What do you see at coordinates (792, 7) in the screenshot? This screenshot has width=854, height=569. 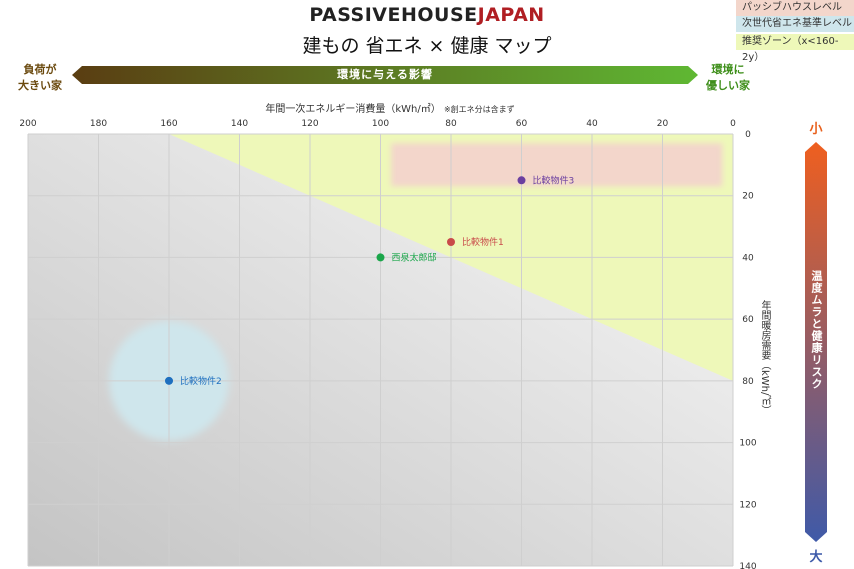 I see `legend-label: パッシブハウスレベル` at bounding box center [792, 7].